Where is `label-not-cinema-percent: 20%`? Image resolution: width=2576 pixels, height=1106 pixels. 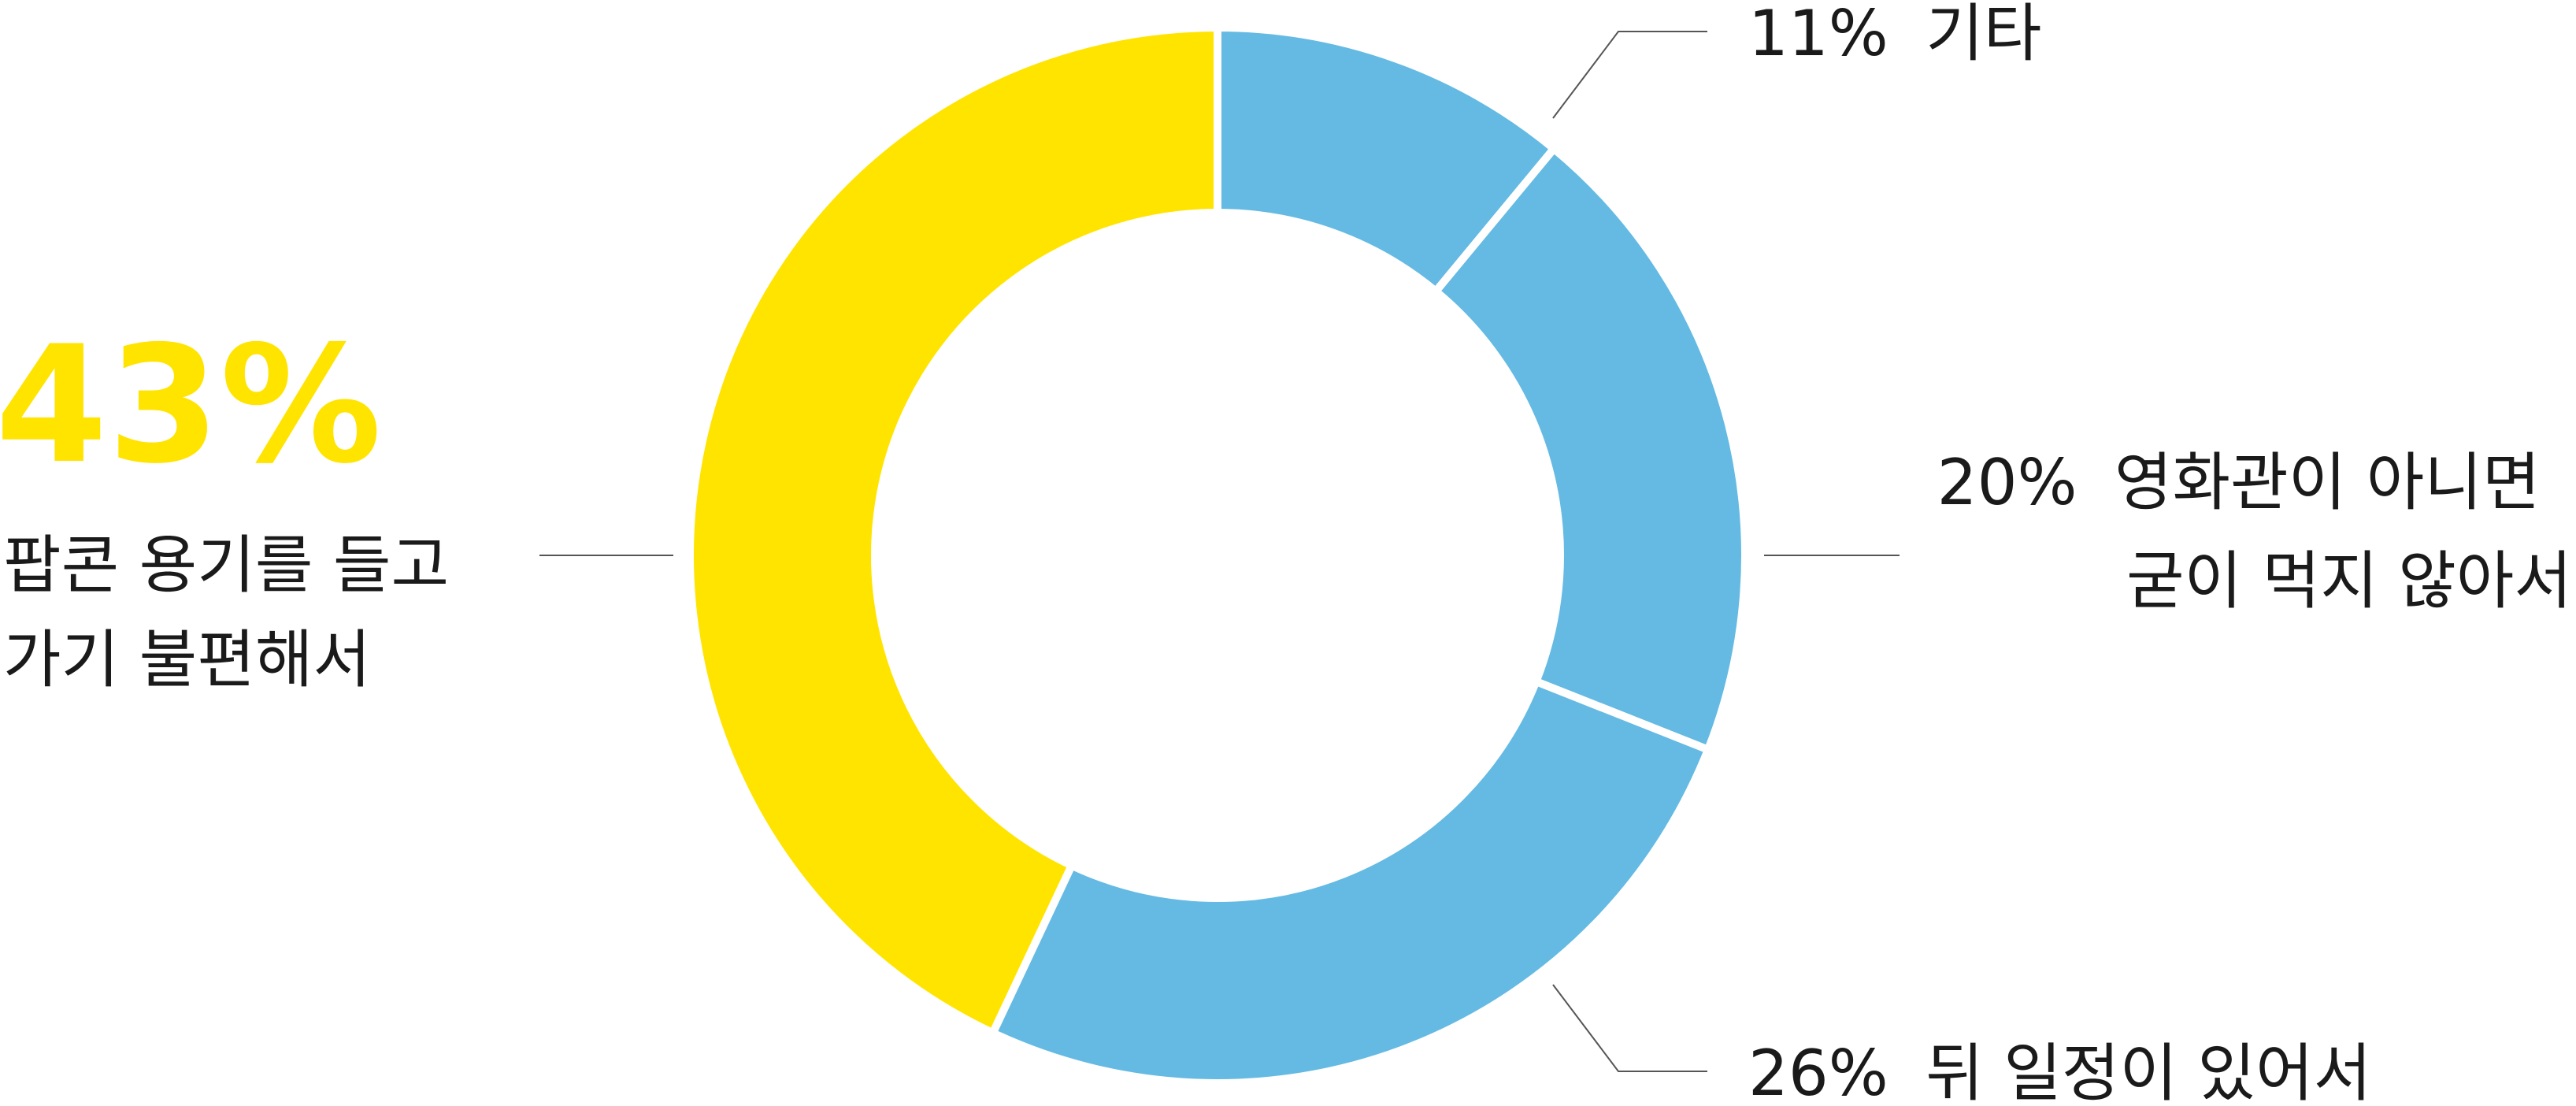
label-not-cinema-percent: 20% is located at coordinates (2007, 482).